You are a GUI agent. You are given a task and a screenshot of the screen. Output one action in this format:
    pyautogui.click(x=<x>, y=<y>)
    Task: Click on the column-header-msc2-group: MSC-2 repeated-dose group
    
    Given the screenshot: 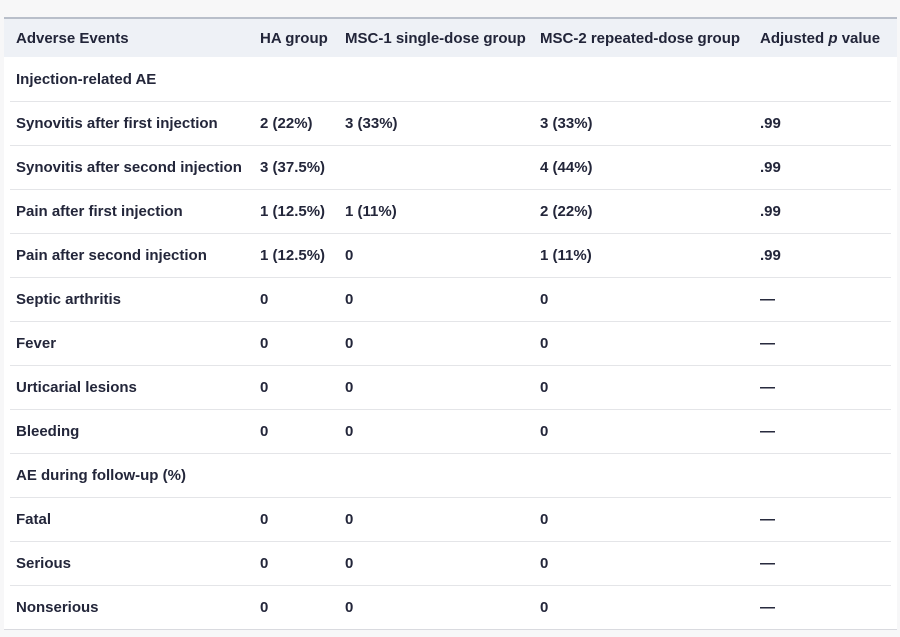 What is the action you would take?
    pyautogui.click(x=640, y=38)
    